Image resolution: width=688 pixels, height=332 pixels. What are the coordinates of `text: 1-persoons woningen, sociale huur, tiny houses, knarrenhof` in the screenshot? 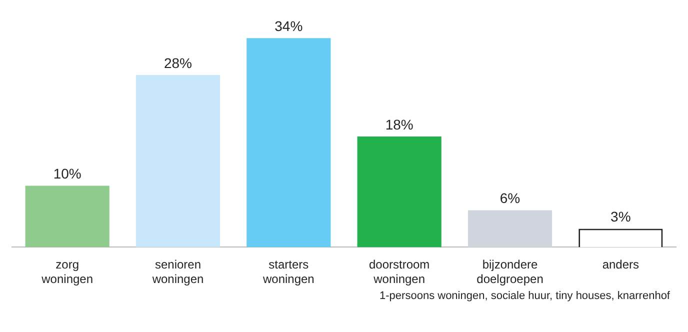 It's located at (524, 296).